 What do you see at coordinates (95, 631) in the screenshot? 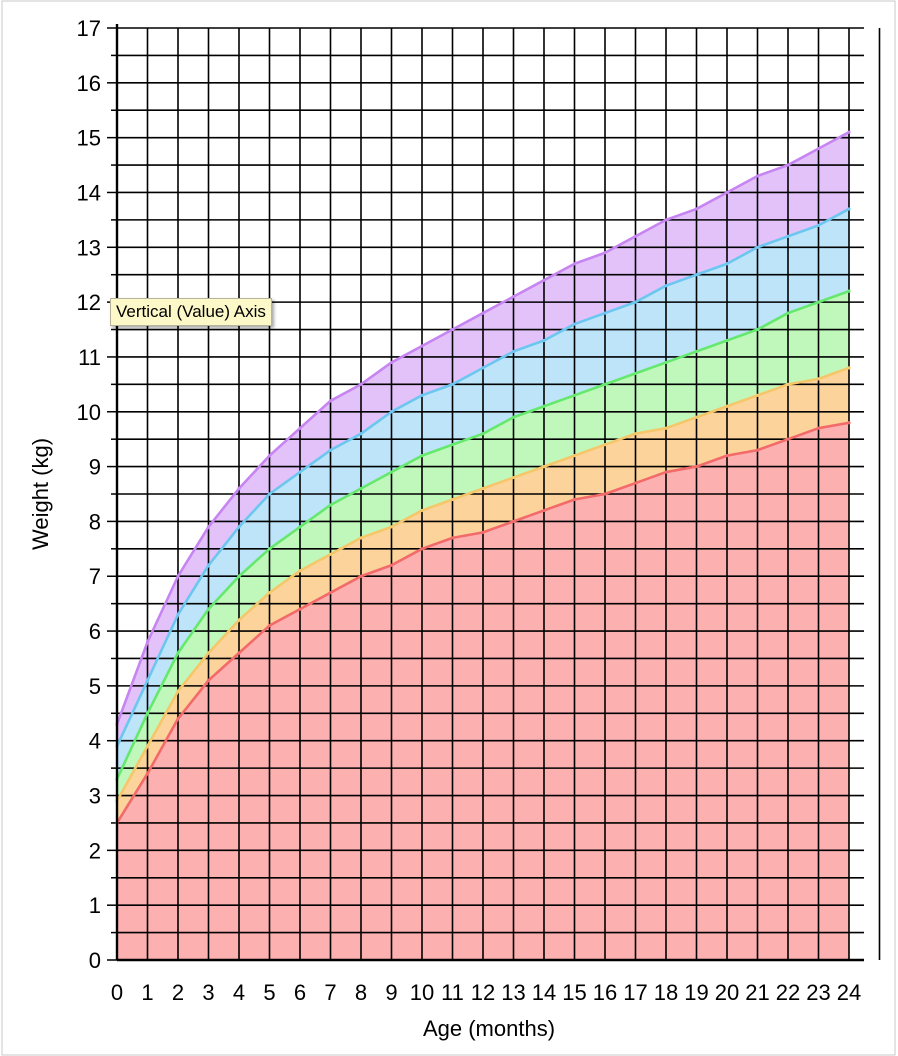
I see `y-tick-label: 6` at bounding box center [95, 631].